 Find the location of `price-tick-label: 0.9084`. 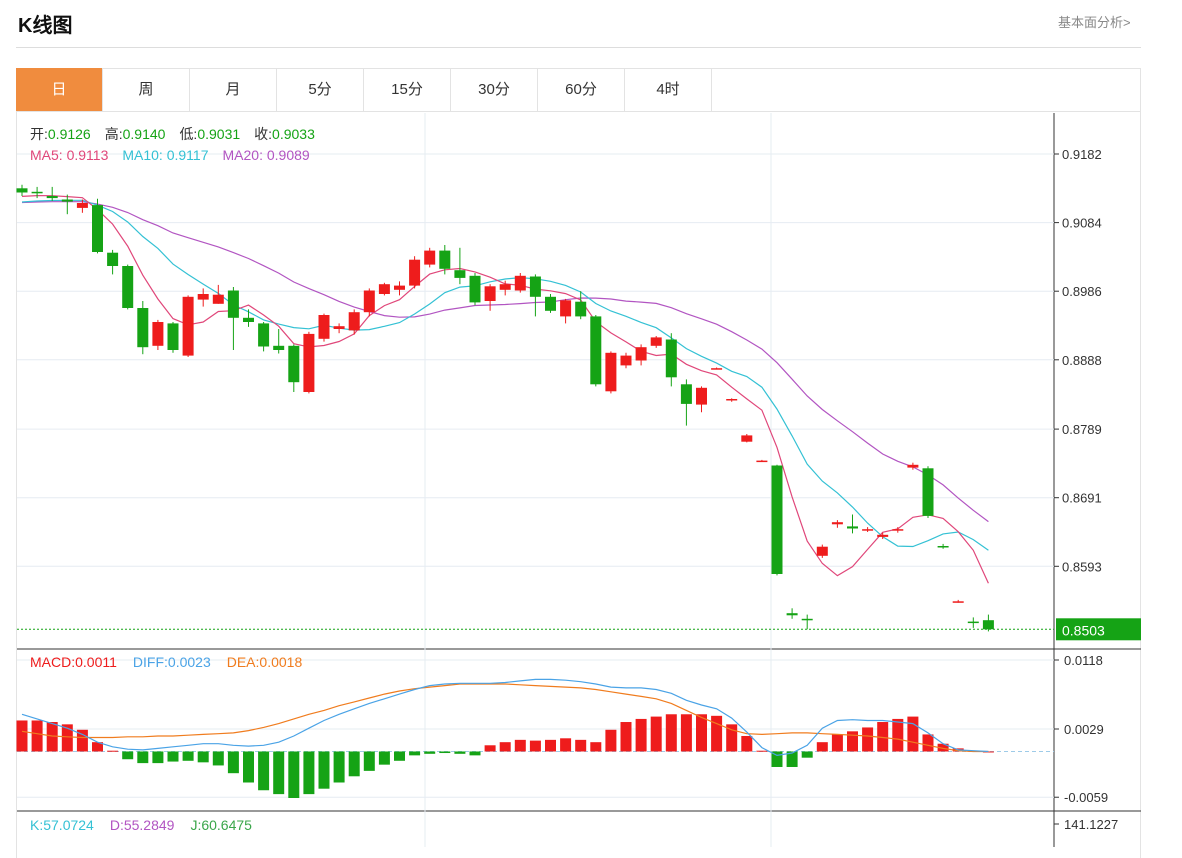

price-tick-label: 0.9084 is located at coordinates (1082, 223).